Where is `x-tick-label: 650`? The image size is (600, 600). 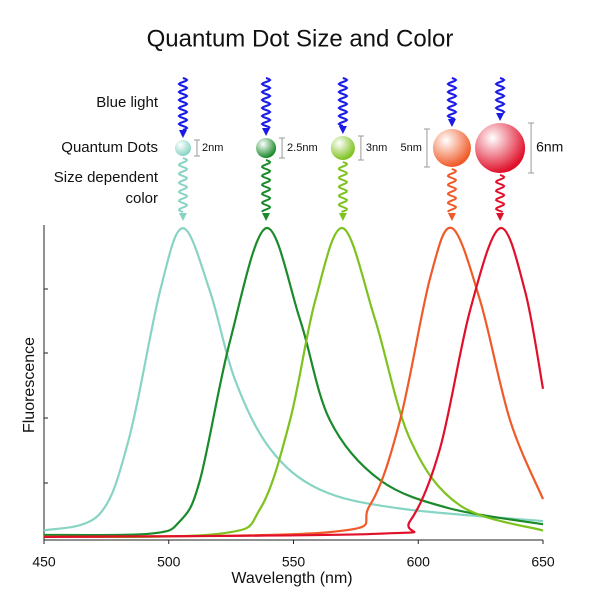
x-tick-label: 650 is located at coordinates (543, 562).